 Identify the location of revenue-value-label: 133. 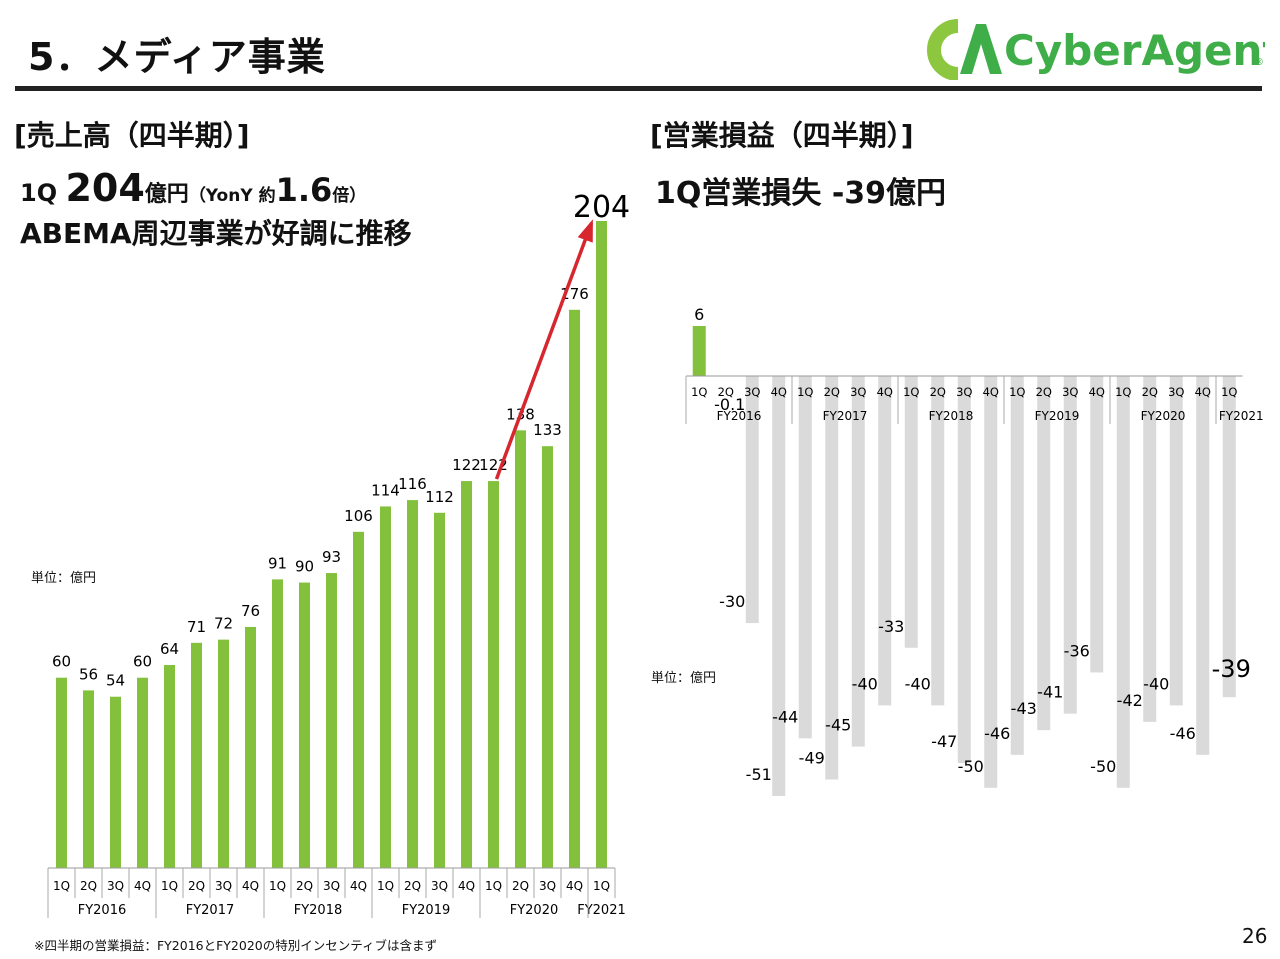
(547, 430).